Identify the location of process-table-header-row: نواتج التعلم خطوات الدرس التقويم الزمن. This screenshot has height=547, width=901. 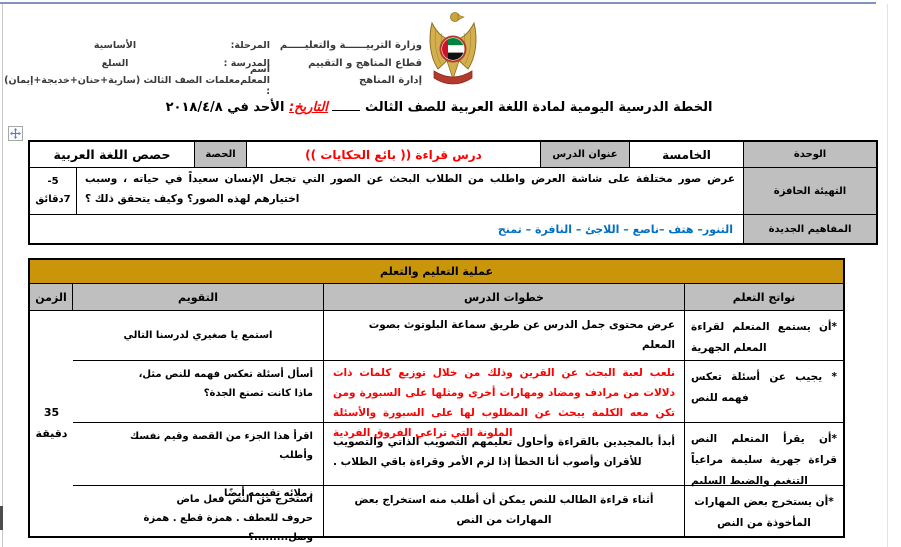
(436, 297).